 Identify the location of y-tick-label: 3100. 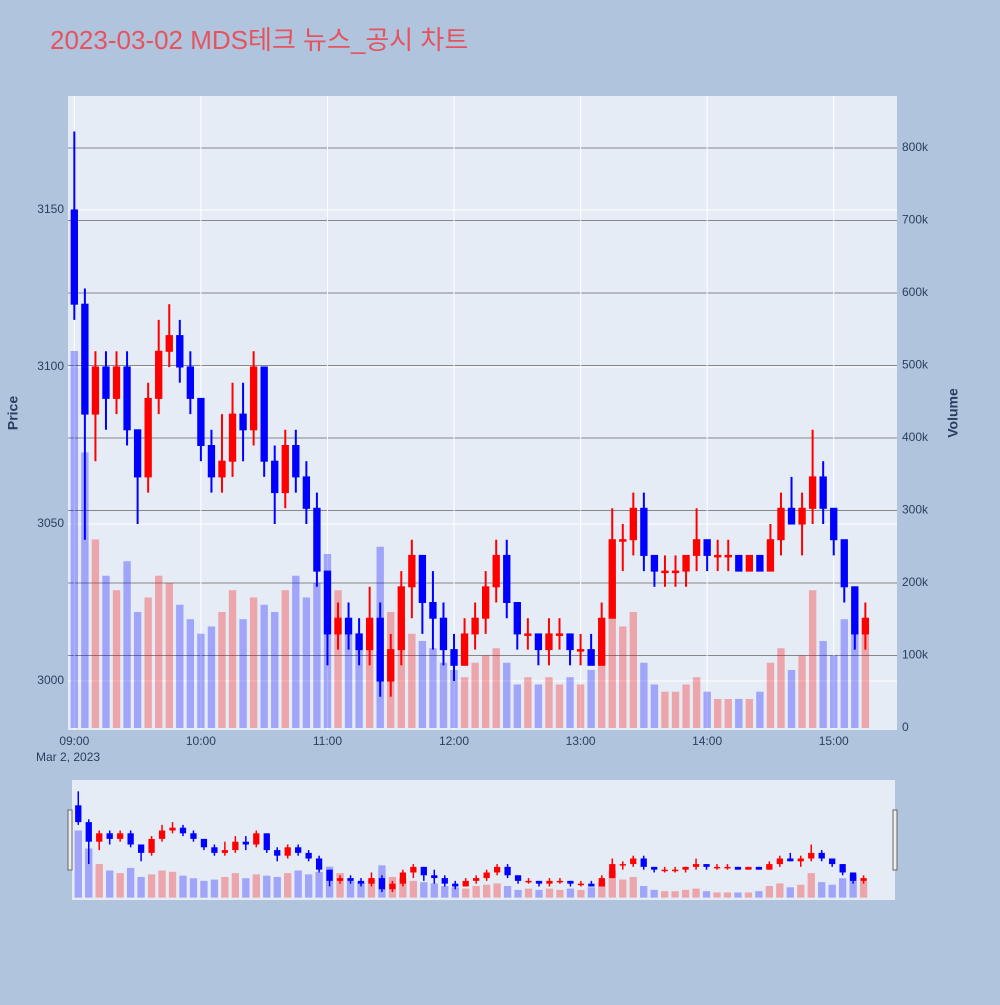
(50, 366).